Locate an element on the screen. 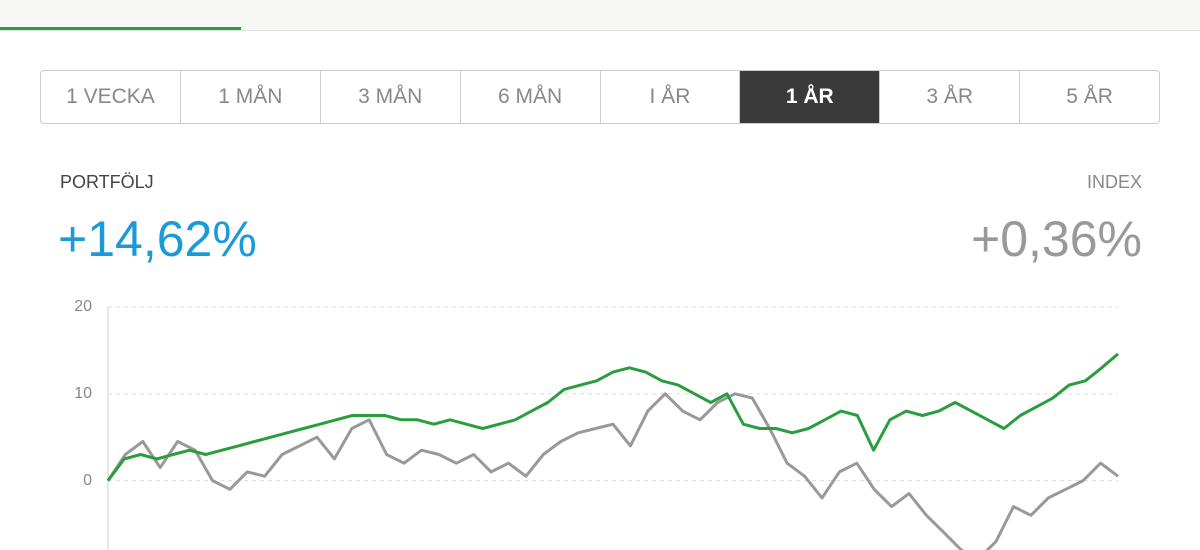 The height and width of the screenshot is (550, 1200). period-tab: 6 MÅN is located at coordinates (531, 97).